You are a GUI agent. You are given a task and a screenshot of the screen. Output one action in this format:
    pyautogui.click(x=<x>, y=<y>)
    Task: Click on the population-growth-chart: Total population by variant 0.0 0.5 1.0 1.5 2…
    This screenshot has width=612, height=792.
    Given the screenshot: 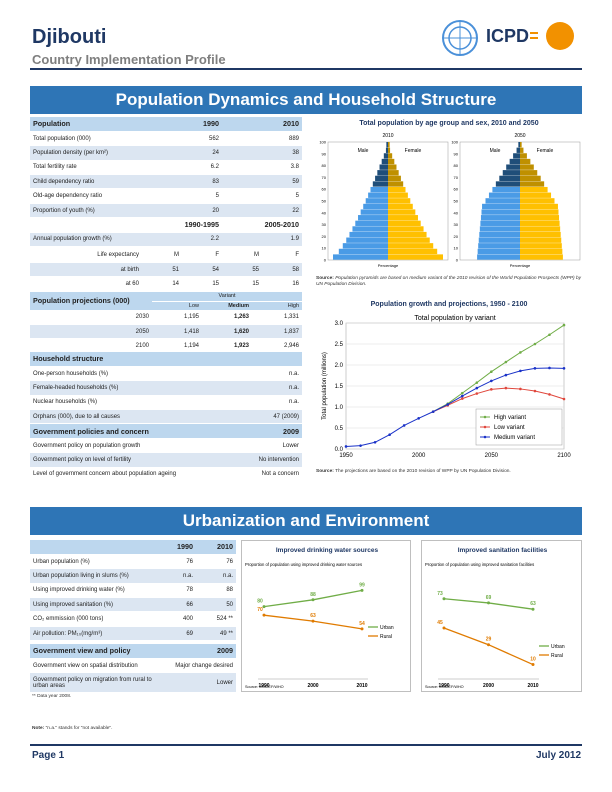 What is the action you would take?
    pyautogui.click(x=446, y=387)
    